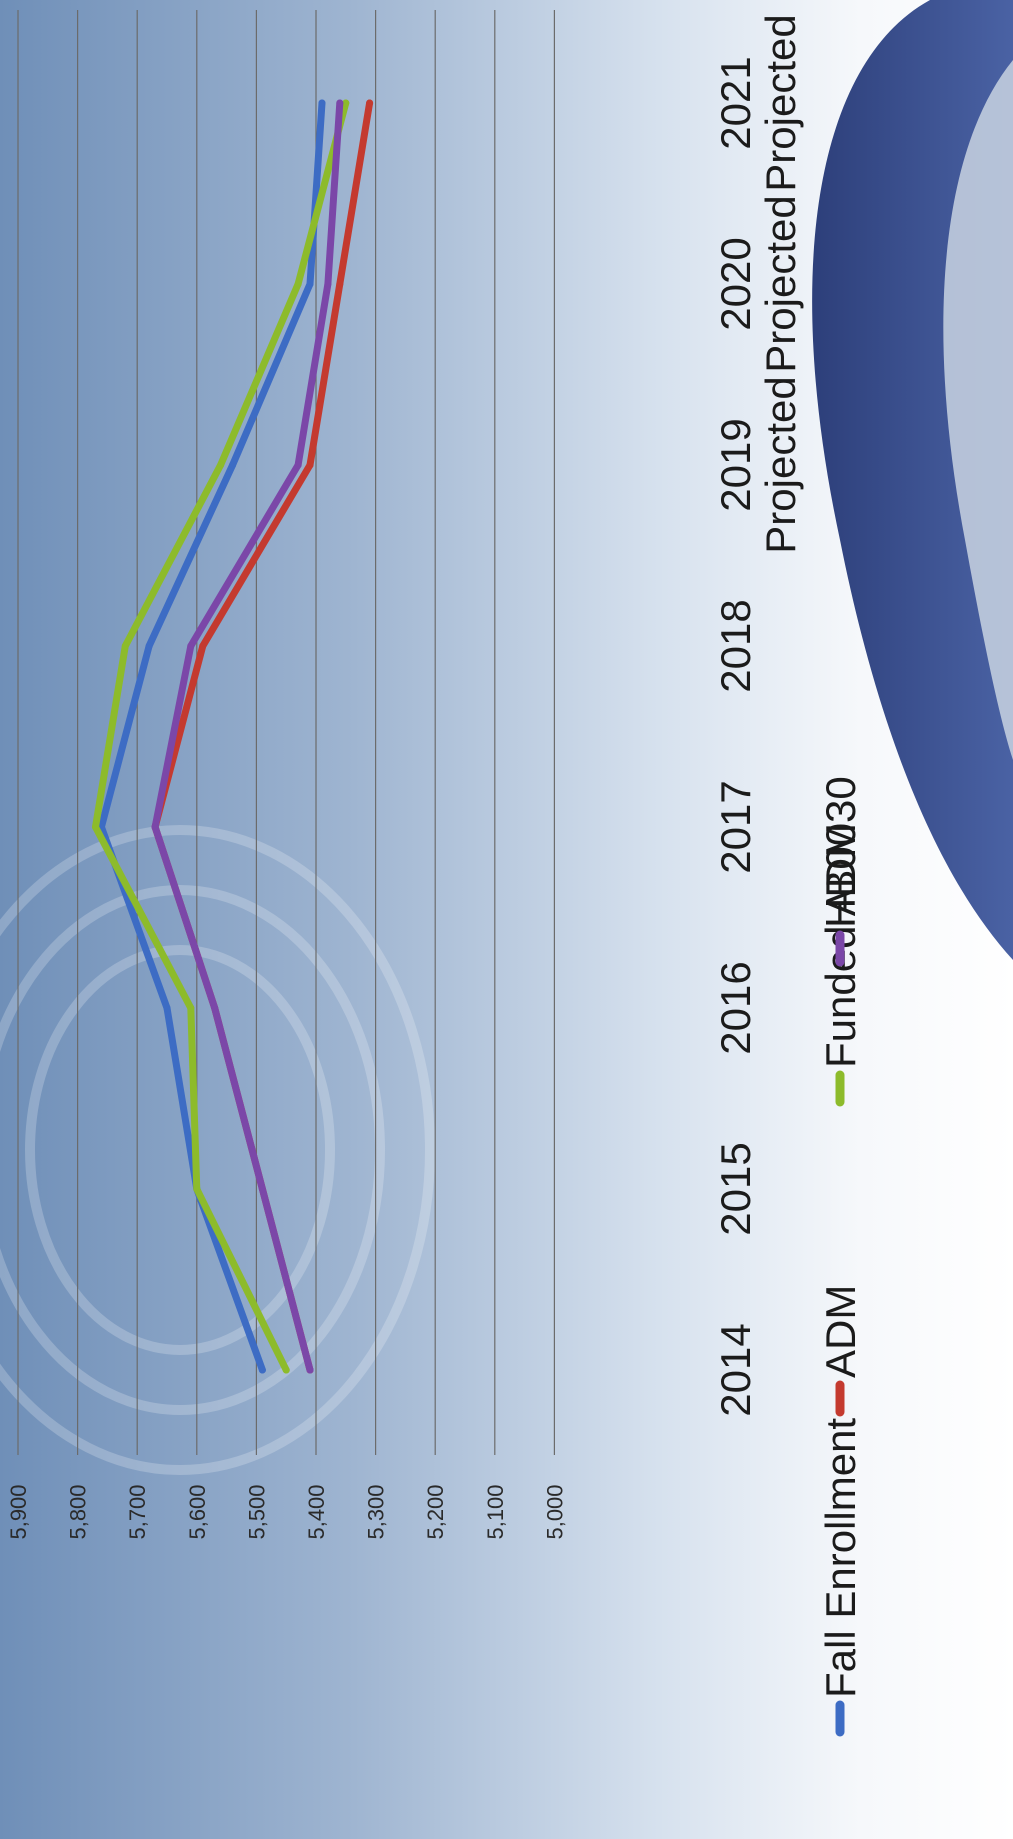 The image size is (1013, 1839). Describe the element at coordinates (735, 283) in the screenshot. I see `x-tick-label: 2020` at that location.